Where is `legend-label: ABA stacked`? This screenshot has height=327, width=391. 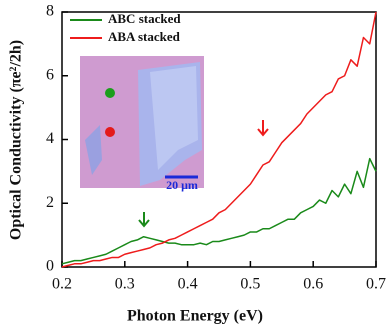
legend-label: ABA stacked is located at coordinates (144, 36).